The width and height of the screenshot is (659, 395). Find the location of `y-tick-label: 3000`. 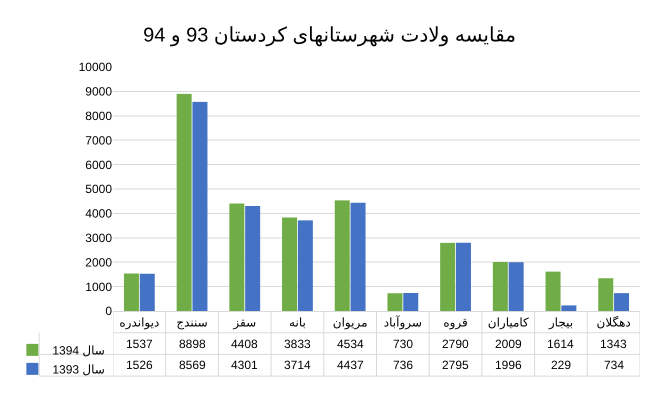

y-tick-label: 3000 is located at coordinates (98, 238).